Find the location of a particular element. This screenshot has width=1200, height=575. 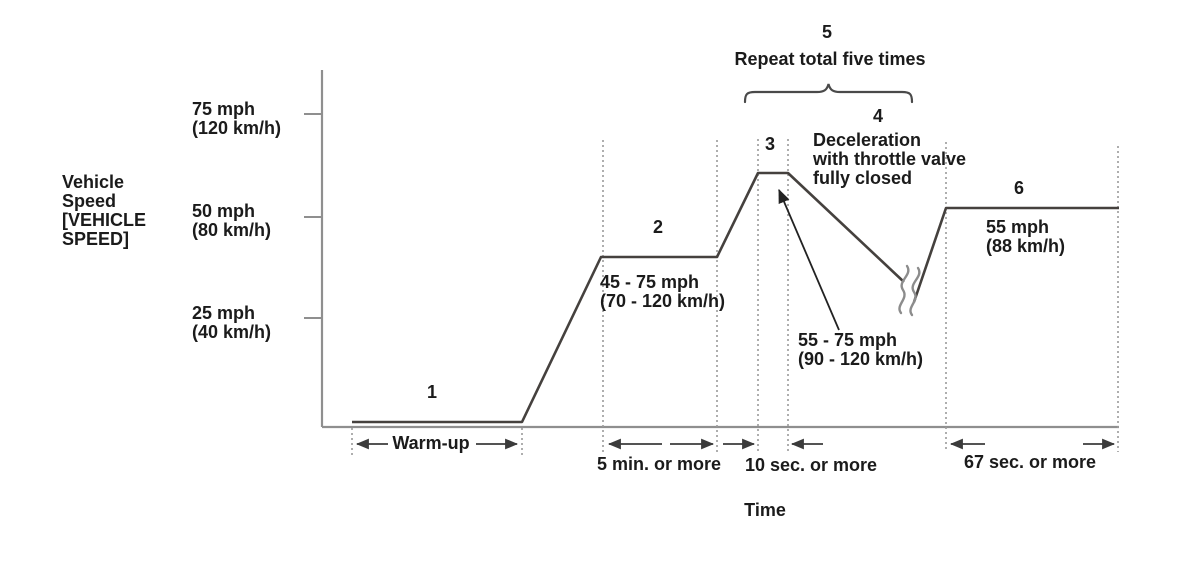

y-axis-title: Vehicle Speed [VEHICLE SPEED] is located at coordinates (104, 210).